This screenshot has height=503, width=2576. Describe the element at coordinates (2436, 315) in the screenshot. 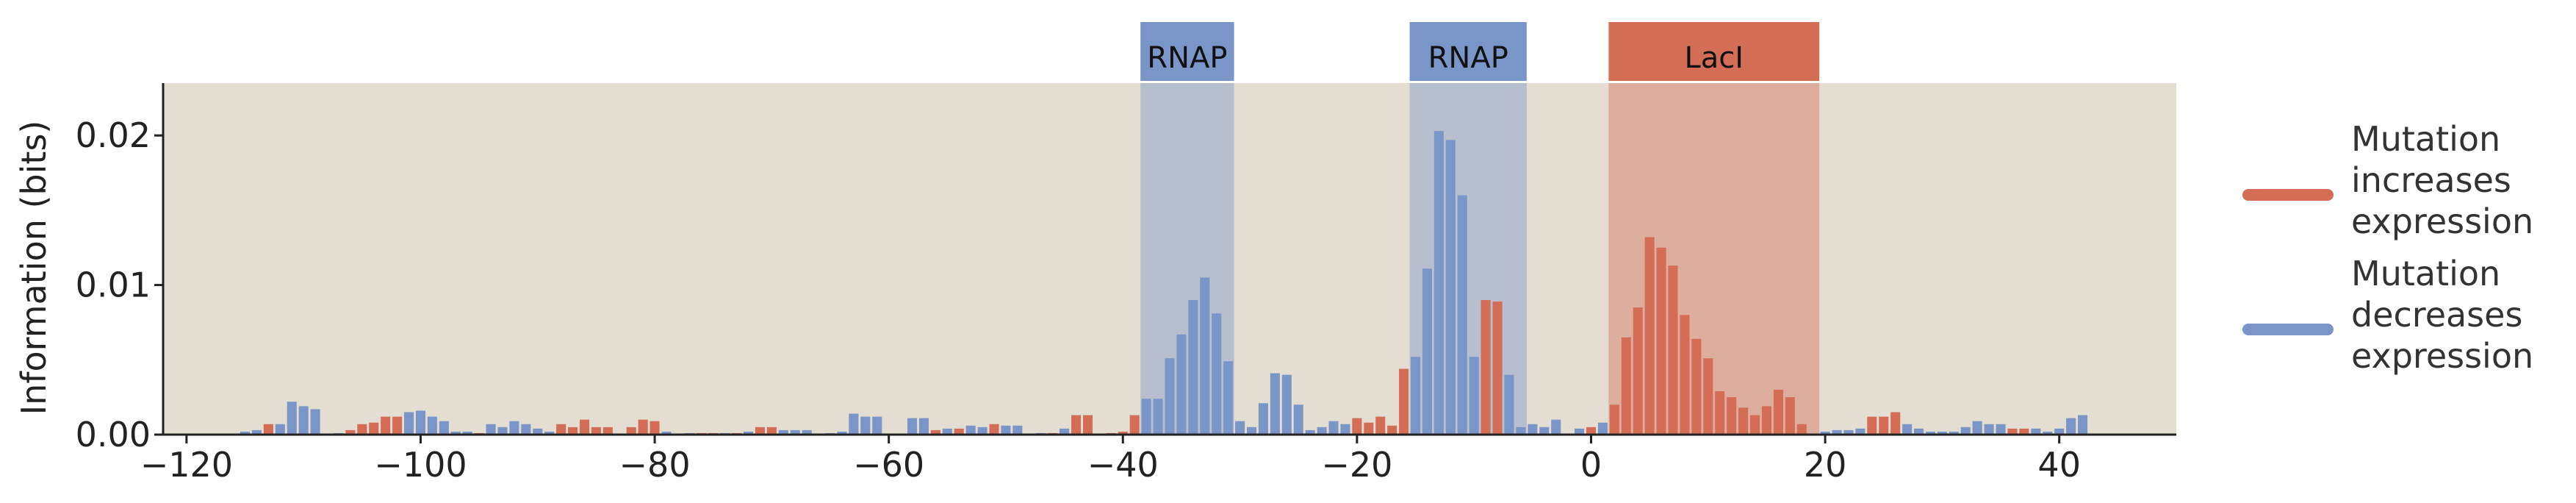

I see `legend-text: decreases` at that location.